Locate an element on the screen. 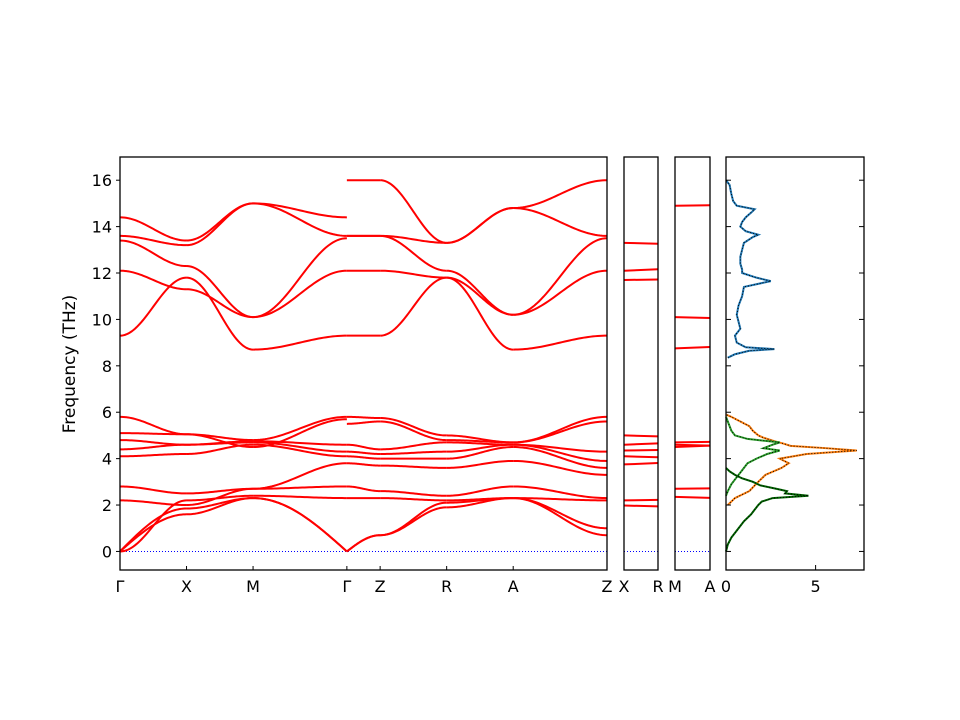 The width and height of the screenshot is (960, 720). y-tick-label: 0 is located at coordinates (107, 551).